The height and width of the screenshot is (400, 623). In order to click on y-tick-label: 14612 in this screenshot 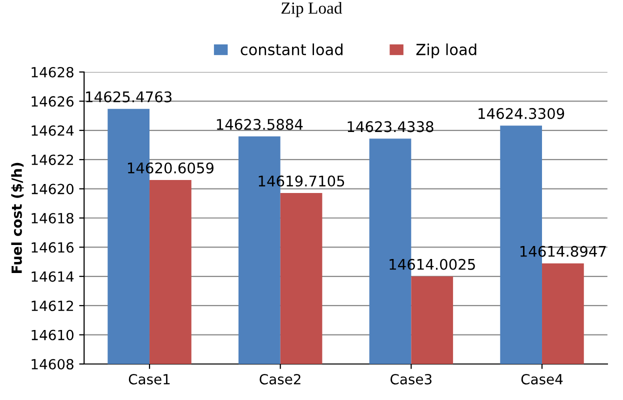, I will do `click(52, 306)`.